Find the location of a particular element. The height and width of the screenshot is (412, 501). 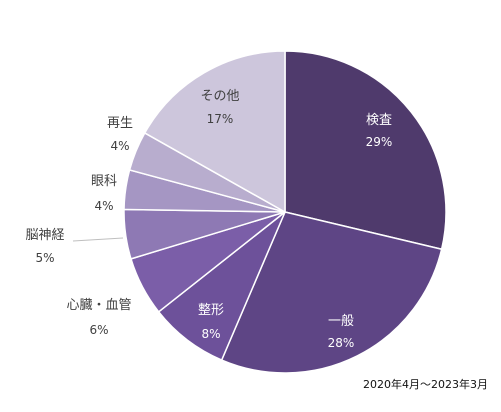

slice-label-8: その他 is located at coordinates (219, 96).